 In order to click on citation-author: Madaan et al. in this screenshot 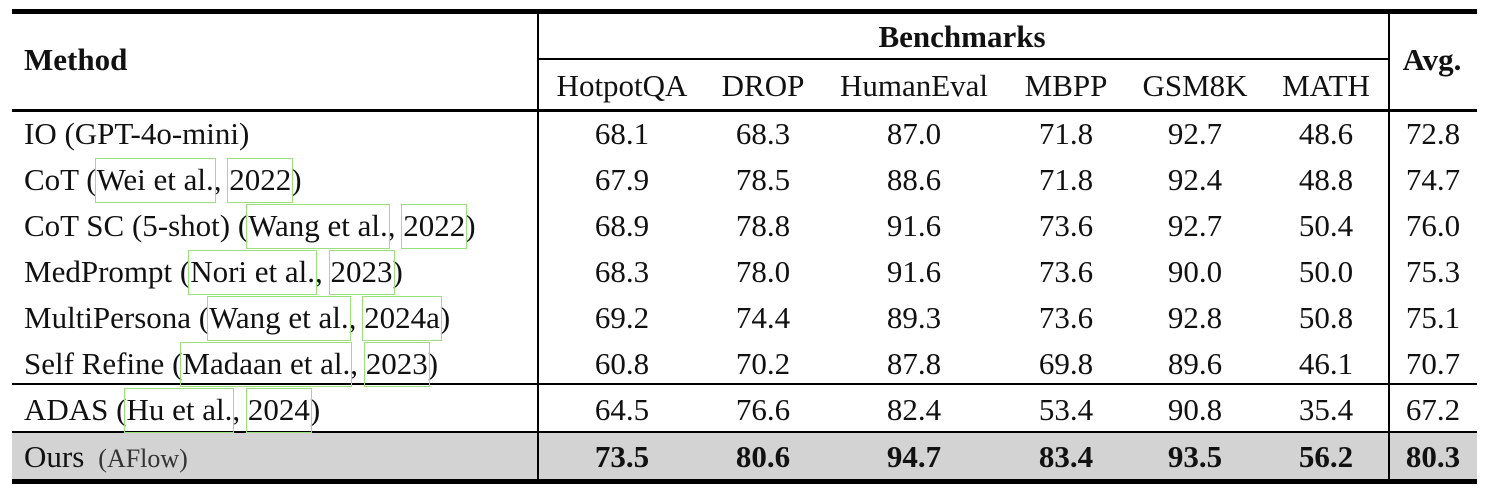, I will do `click(266, 363)`.